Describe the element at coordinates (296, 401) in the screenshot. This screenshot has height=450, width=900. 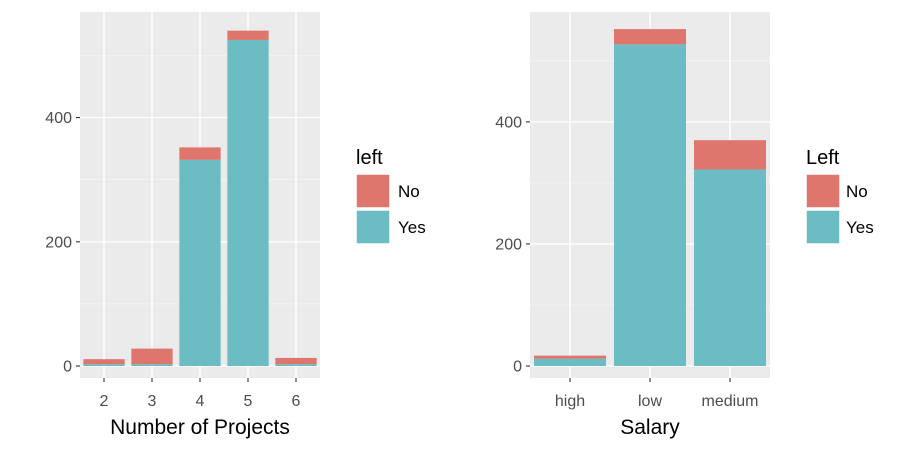
I see `x-tick-label: 6` at that location.